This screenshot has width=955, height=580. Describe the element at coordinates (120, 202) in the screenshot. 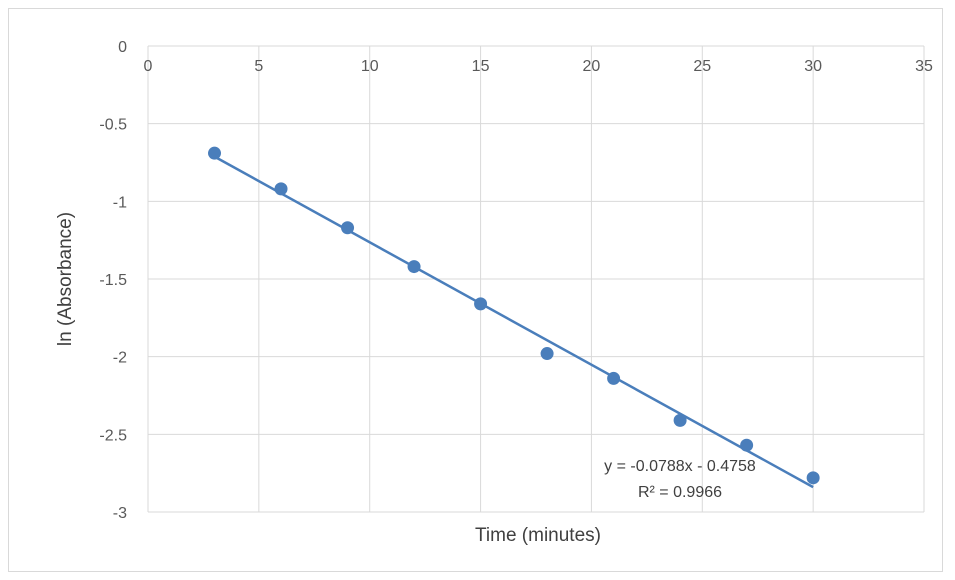

I see `y-tick-label: -1` at that location.